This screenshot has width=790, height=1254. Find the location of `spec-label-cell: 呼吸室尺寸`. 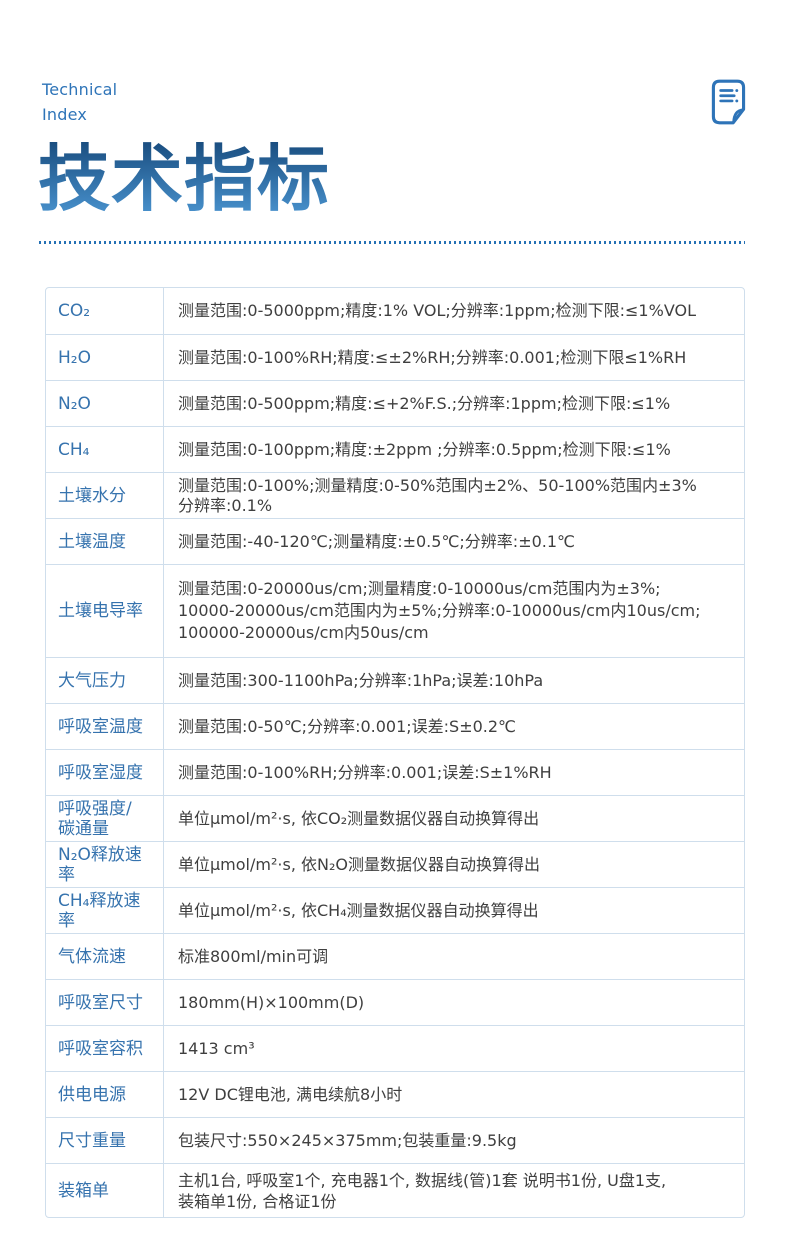

spec-label-cell: 呼吸室尺寸 is located at coordinates (105, 1002).